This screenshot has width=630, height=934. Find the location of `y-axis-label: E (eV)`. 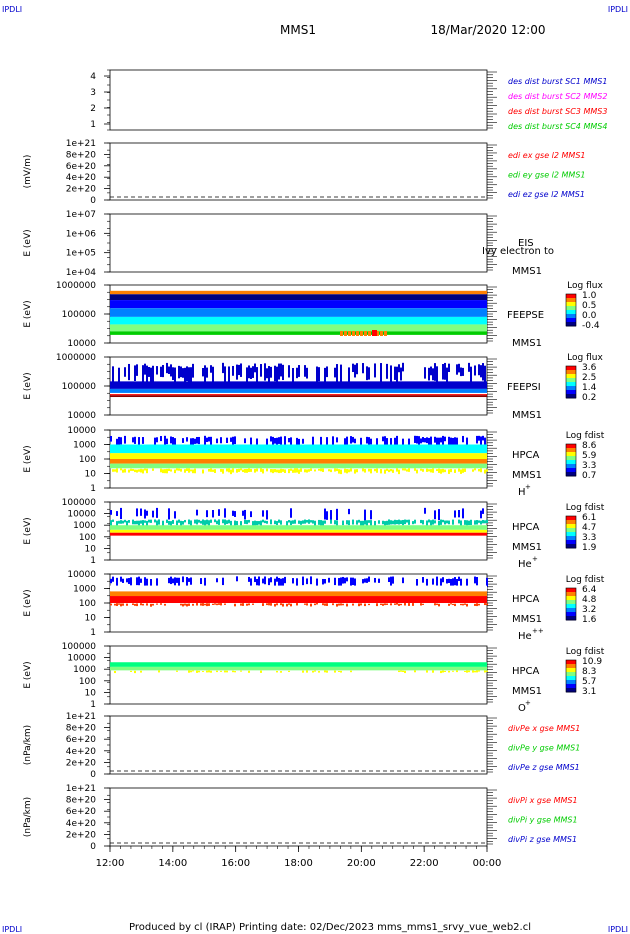

y-axis-label: E (eV) is located at coordinates (28, 313).